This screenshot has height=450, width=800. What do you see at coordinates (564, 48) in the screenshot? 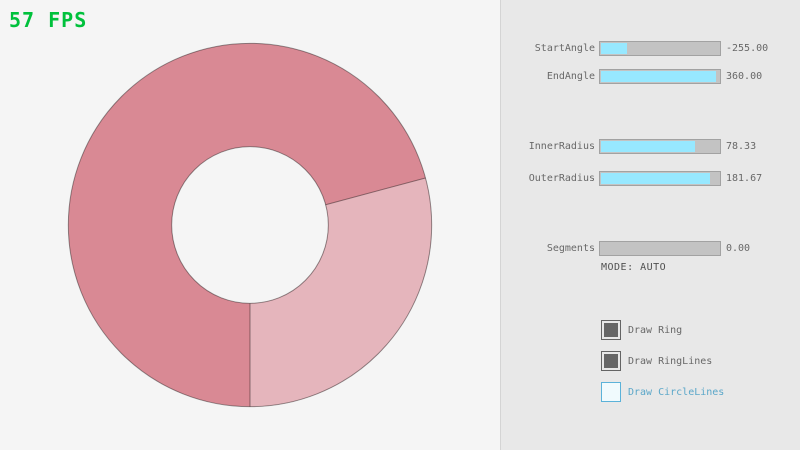
I see `slider-label-startangle: StartAngle` at bounding box center [564, 48].